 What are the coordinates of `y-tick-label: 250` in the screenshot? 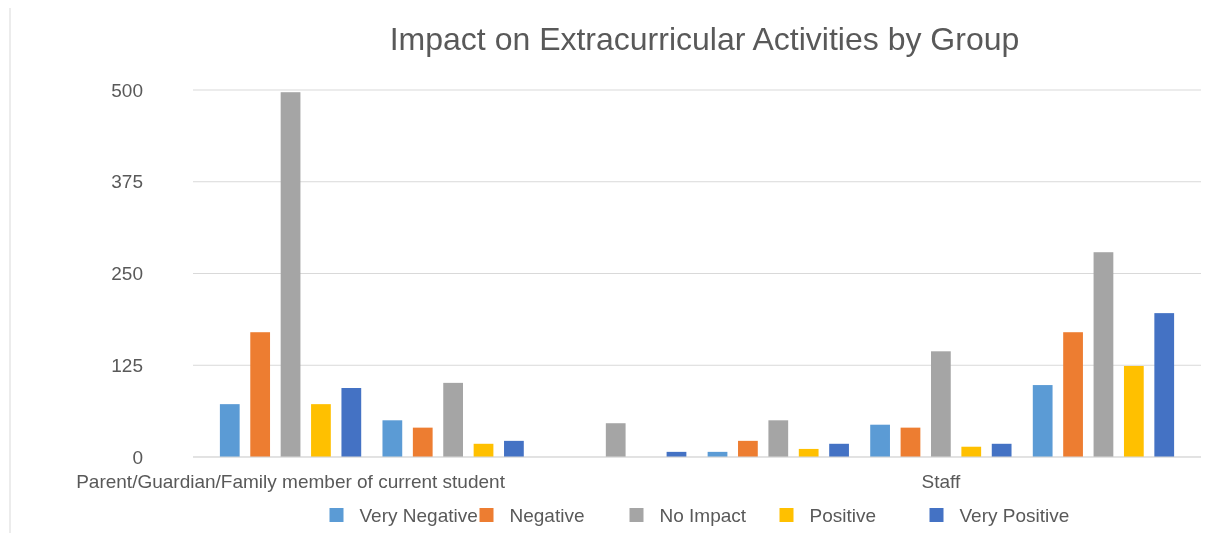 It's located at (127, 274).